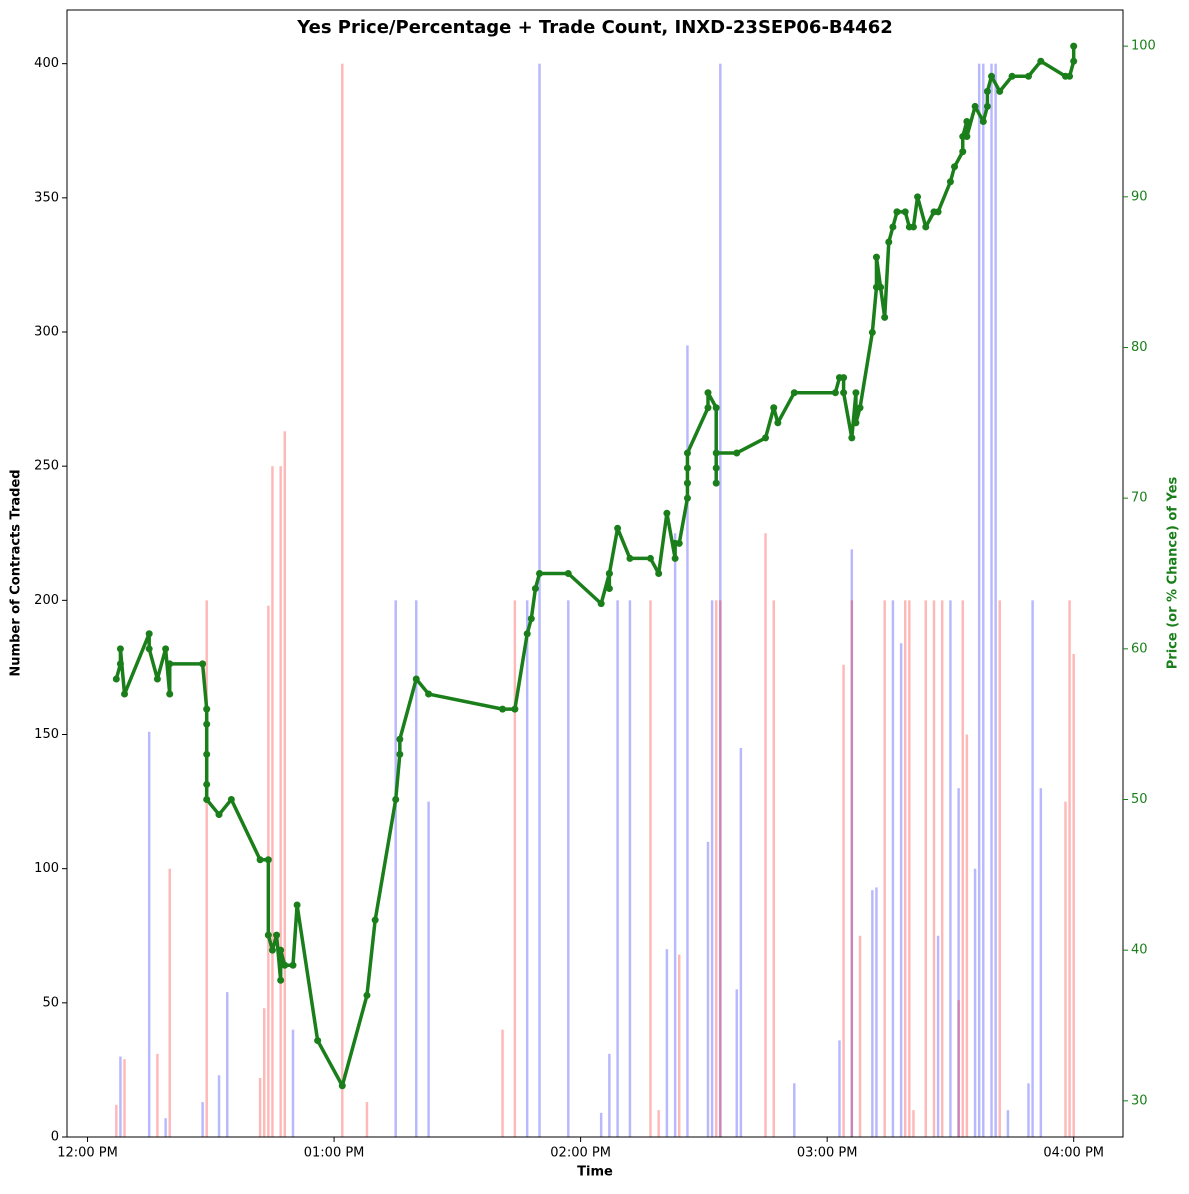  Describe the element at coordinates (1139, 196) in the screenshot. I see `y2-tick-label: 90` at that location.